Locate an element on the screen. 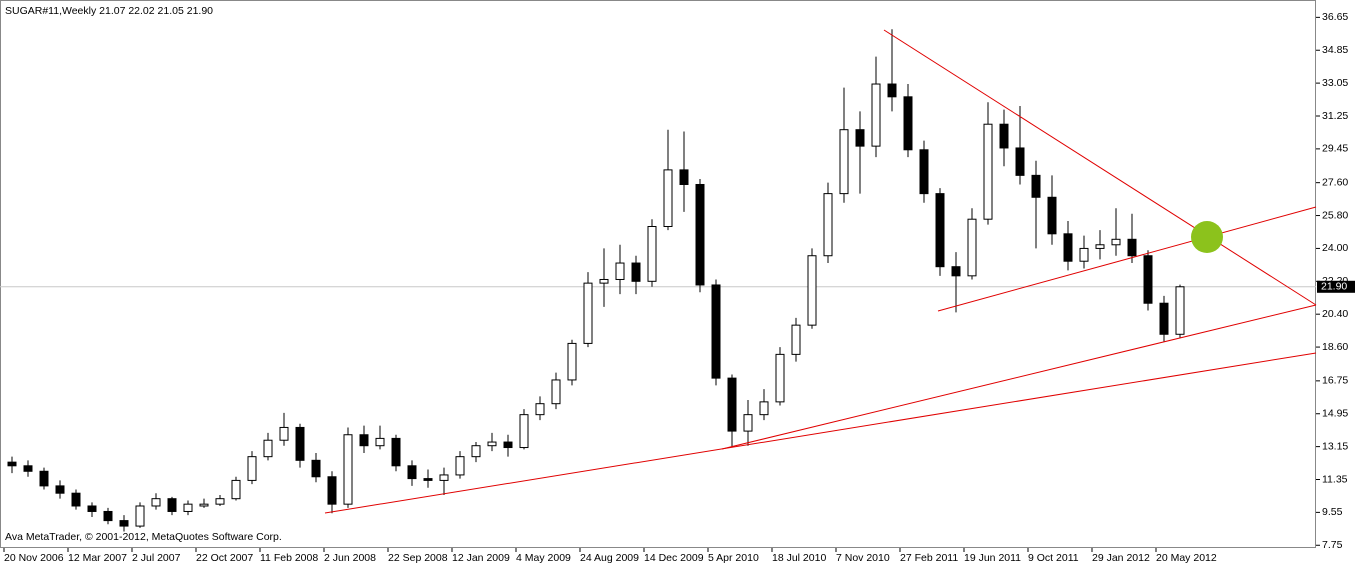 The width and height of the screenshot is (1356, 565). y-tick-label: 34.85 is located at coordinates (1335, 50).